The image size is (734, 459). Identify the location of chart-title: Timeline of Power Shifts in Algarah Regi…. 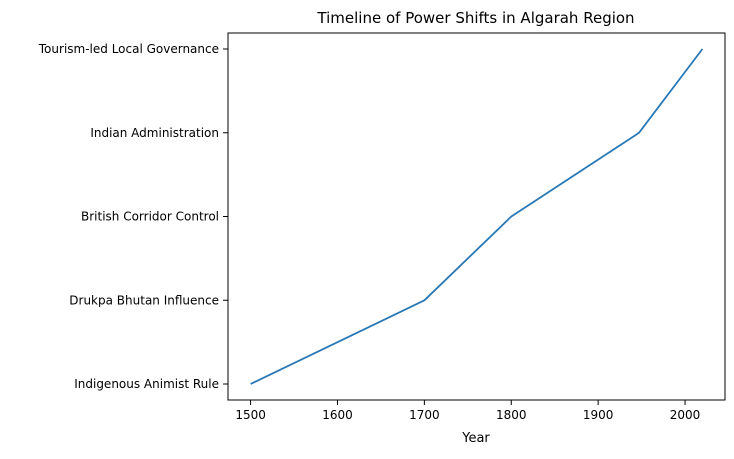
(475, 18).